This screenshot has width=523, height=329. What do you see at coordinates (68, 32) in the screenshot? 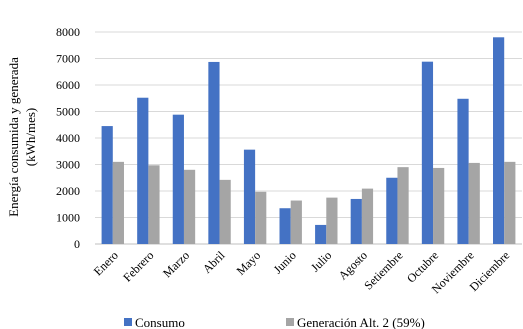
I see `y-tick-label: 8000` at bounding box center [68, 32].